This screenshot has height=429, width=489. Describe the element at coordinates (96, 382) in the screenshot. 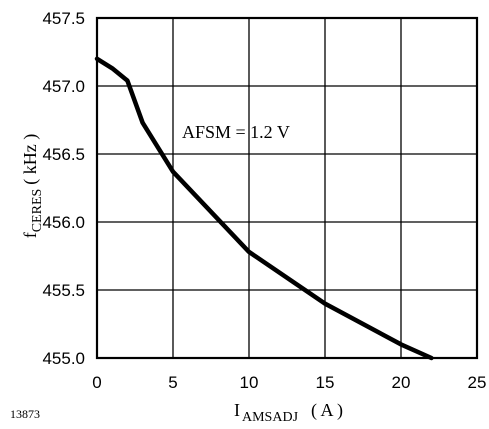

I see `x-tick-label: 0` at that location.